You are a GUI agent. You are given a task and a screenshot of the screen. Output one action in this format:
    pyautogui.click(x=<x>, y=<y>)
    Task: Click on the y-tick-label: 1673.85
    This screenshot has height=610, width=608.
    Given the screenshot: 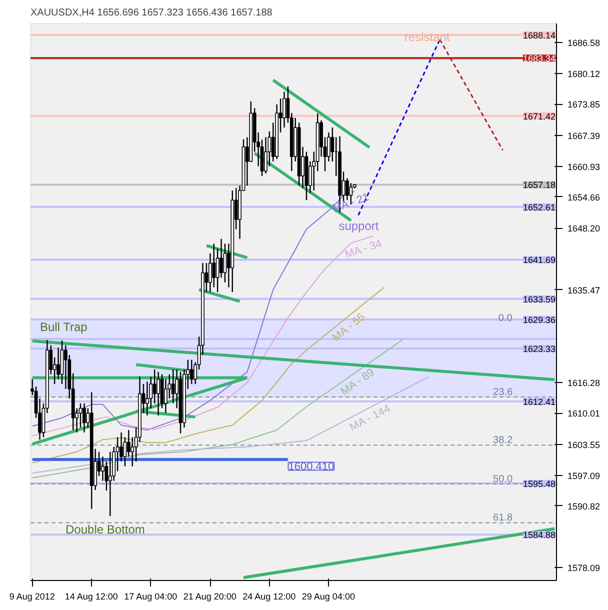 What is the action you would take?
    pyautogui.click(x=584, y=105)
    